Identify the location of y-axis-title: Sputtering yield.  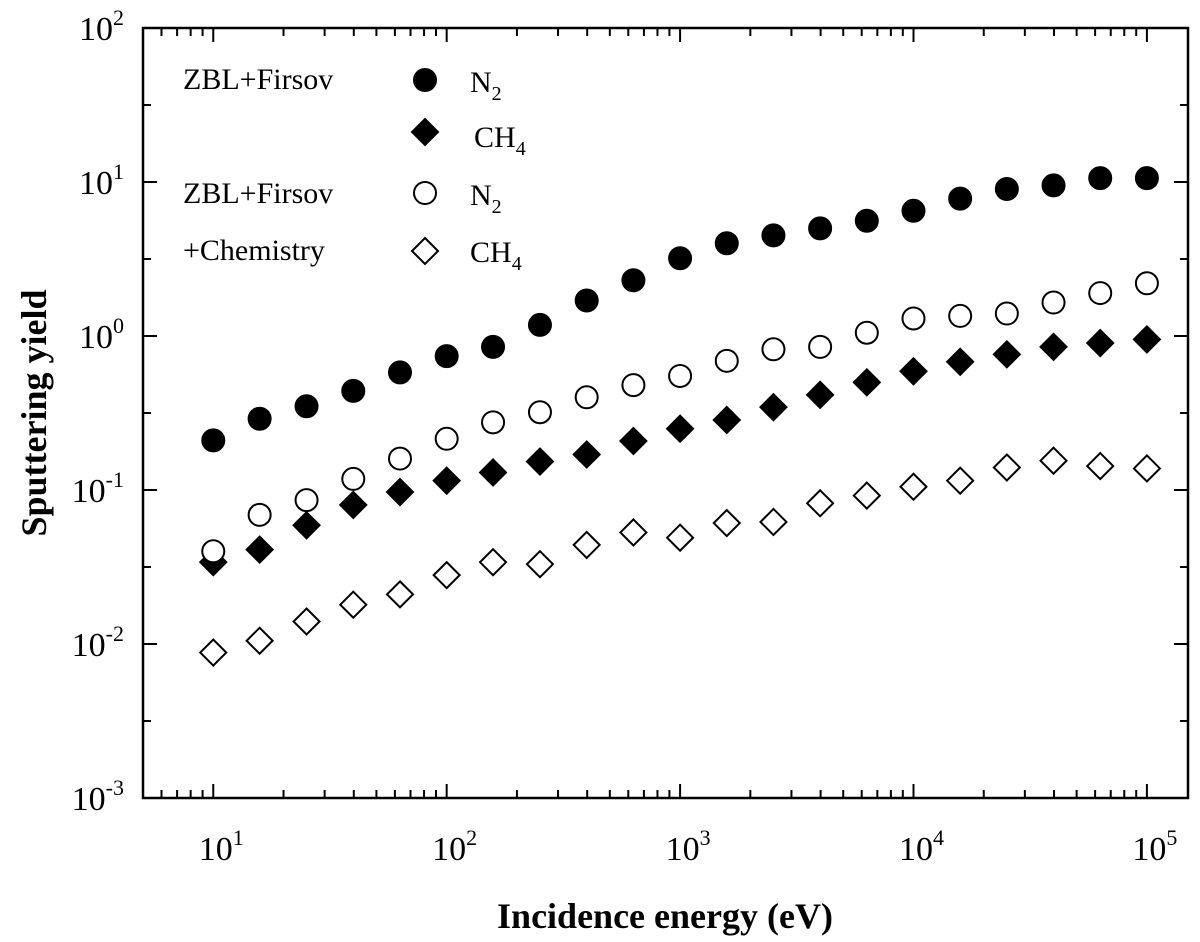
(34, 412).